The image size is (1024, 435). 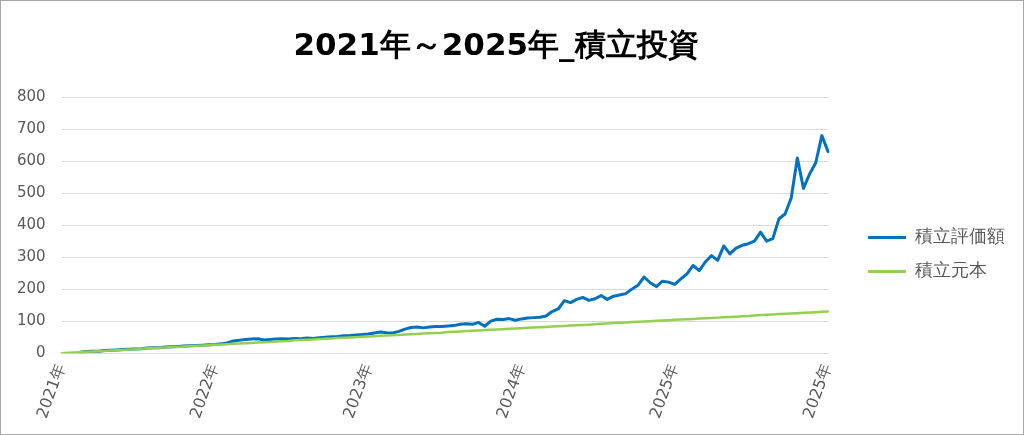 I want to click on y-tick-label: 0, so click(x=41, y=352).